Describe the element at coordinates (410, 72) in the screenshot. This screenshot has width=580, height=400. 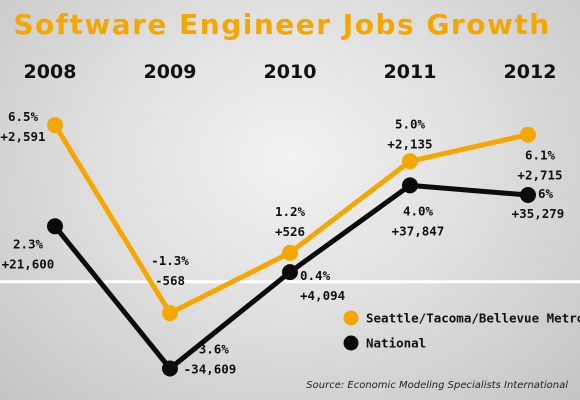
I see `year-label: 2011` at that location.